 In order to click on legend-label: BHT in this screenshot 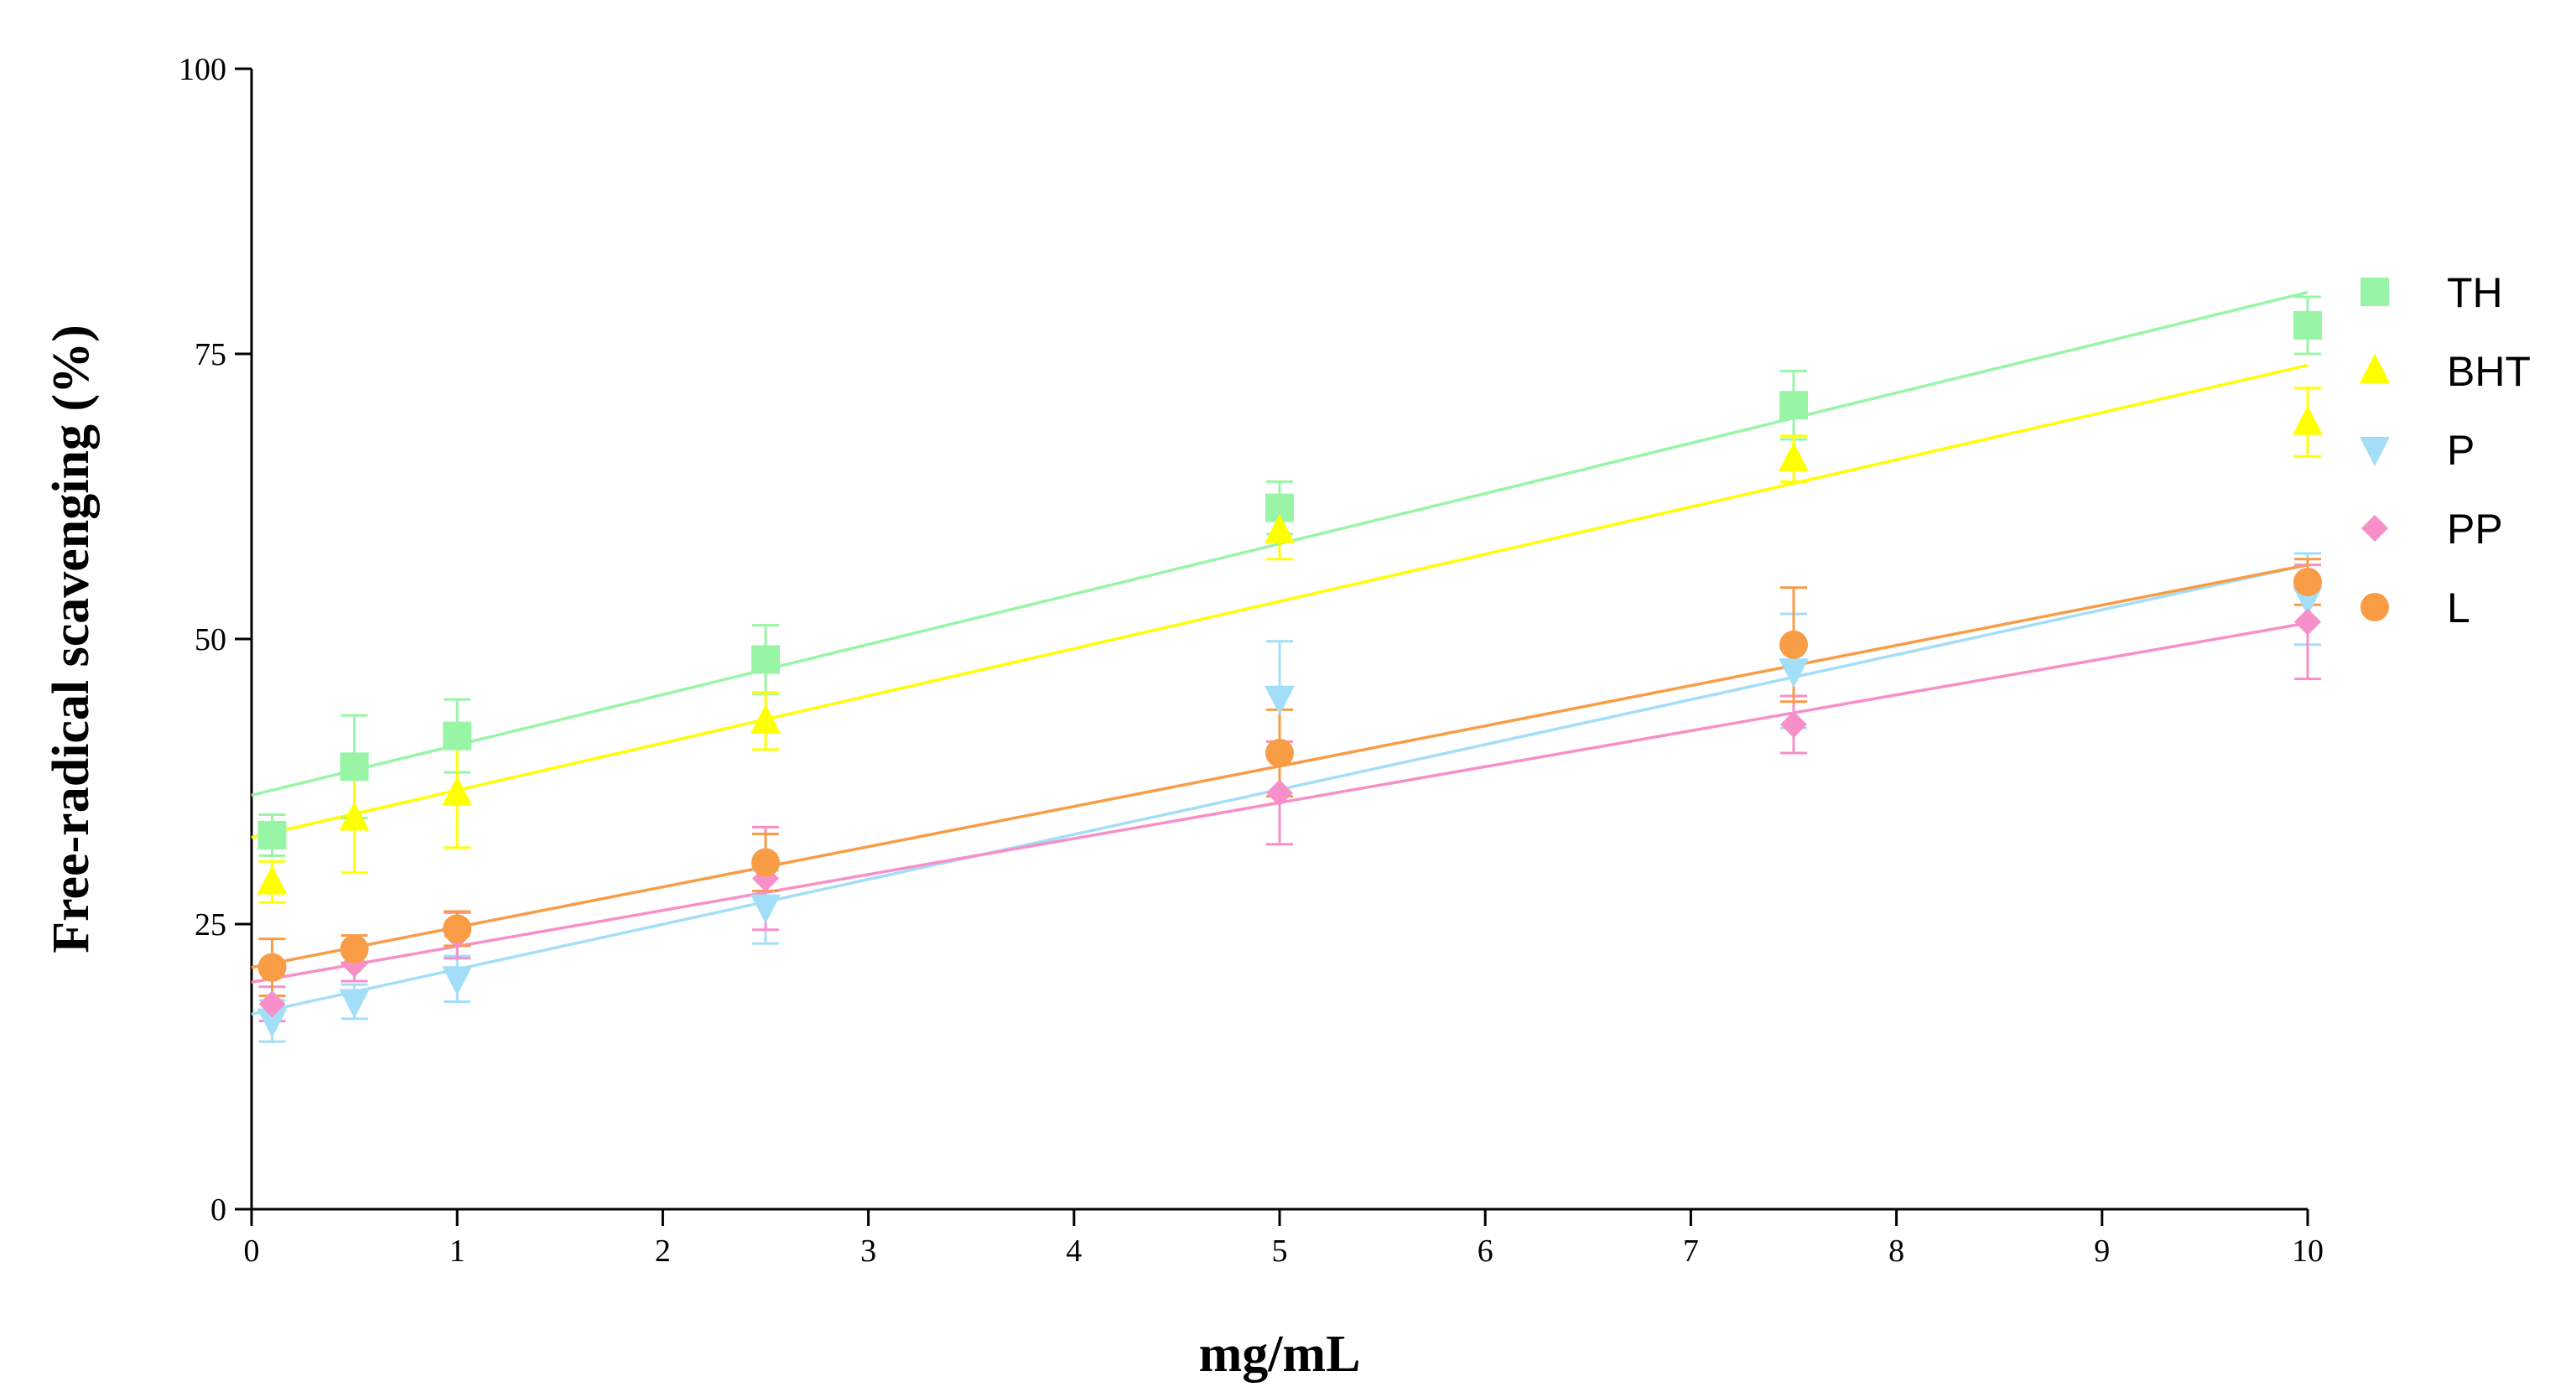, I will do `click(2489, 371)`.